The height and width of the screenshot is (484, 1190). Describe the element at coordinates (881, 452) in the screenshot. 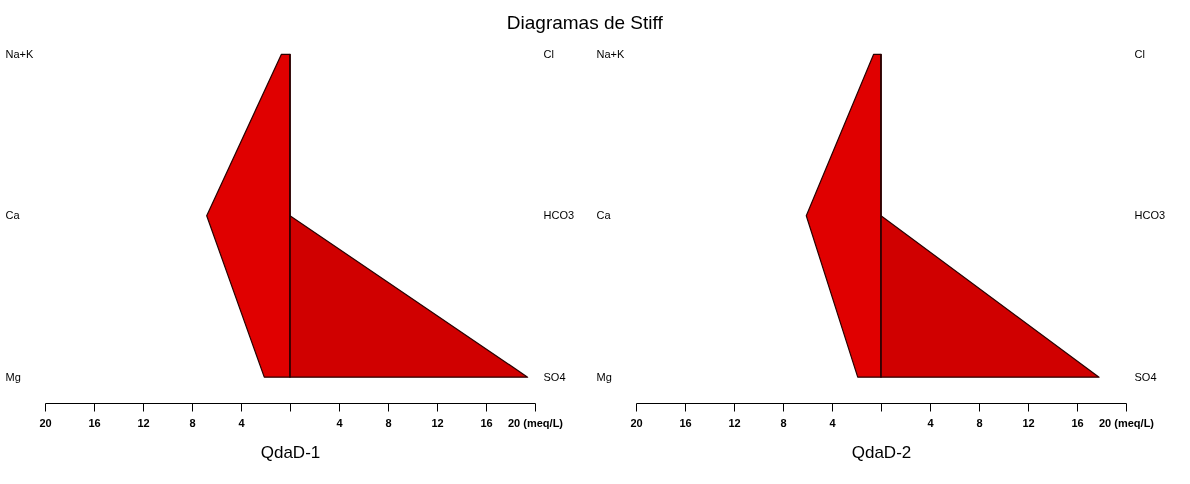

I see `x-axis-title: QdaD-2` at that location.